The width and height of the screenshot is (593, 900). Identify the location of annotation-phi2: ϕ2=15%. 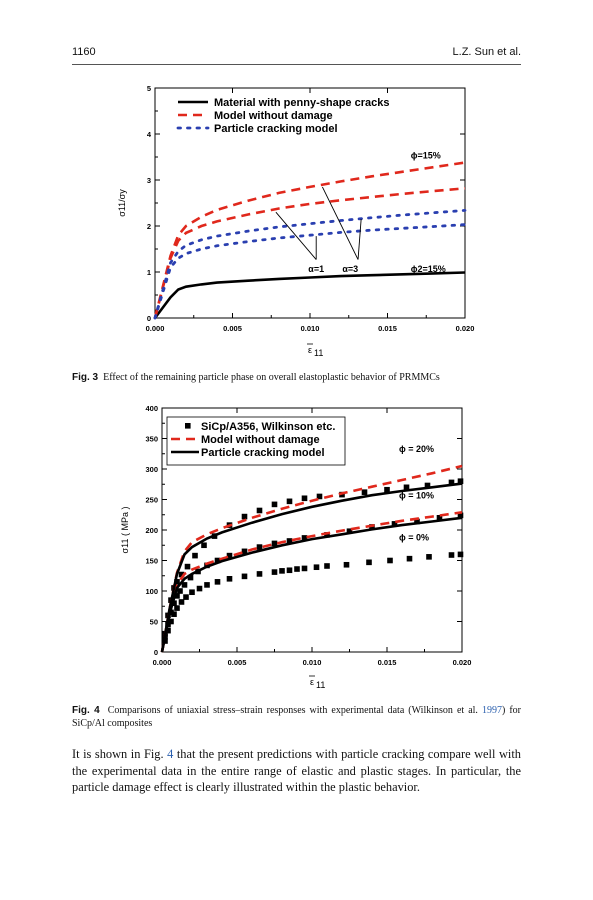
(428, 269).